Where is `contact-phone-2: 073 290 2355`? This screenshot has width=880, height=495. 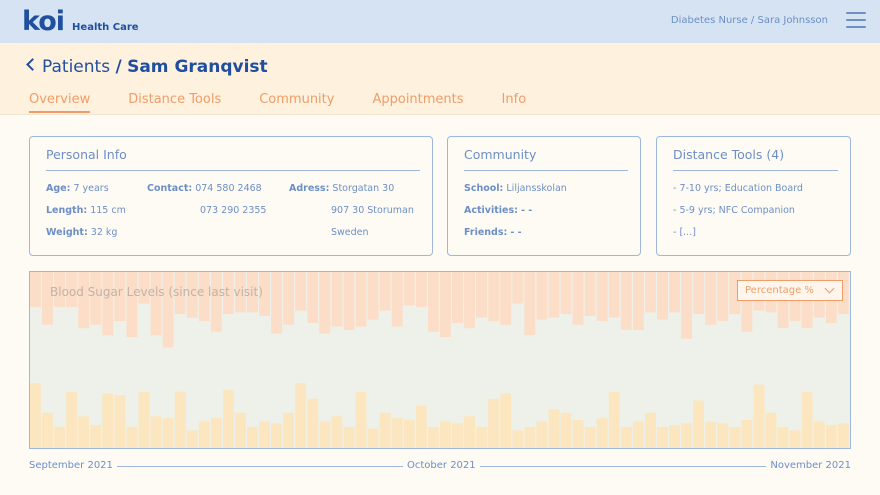
contact-phone-2: 073 290 2355 is located at coordinates (233, 210).